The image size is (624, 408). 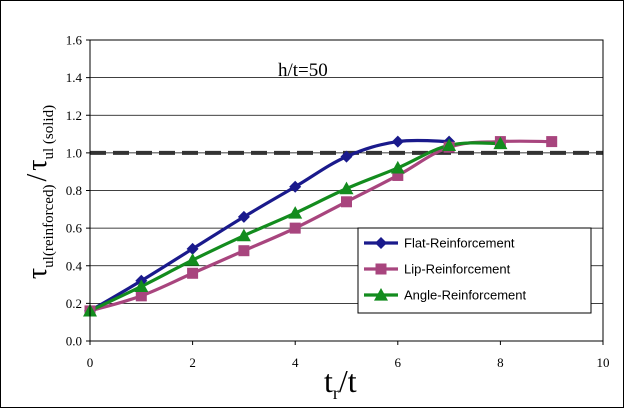 I want to click on y-tick-label-4: 0.8, so click(x=74, y=190).